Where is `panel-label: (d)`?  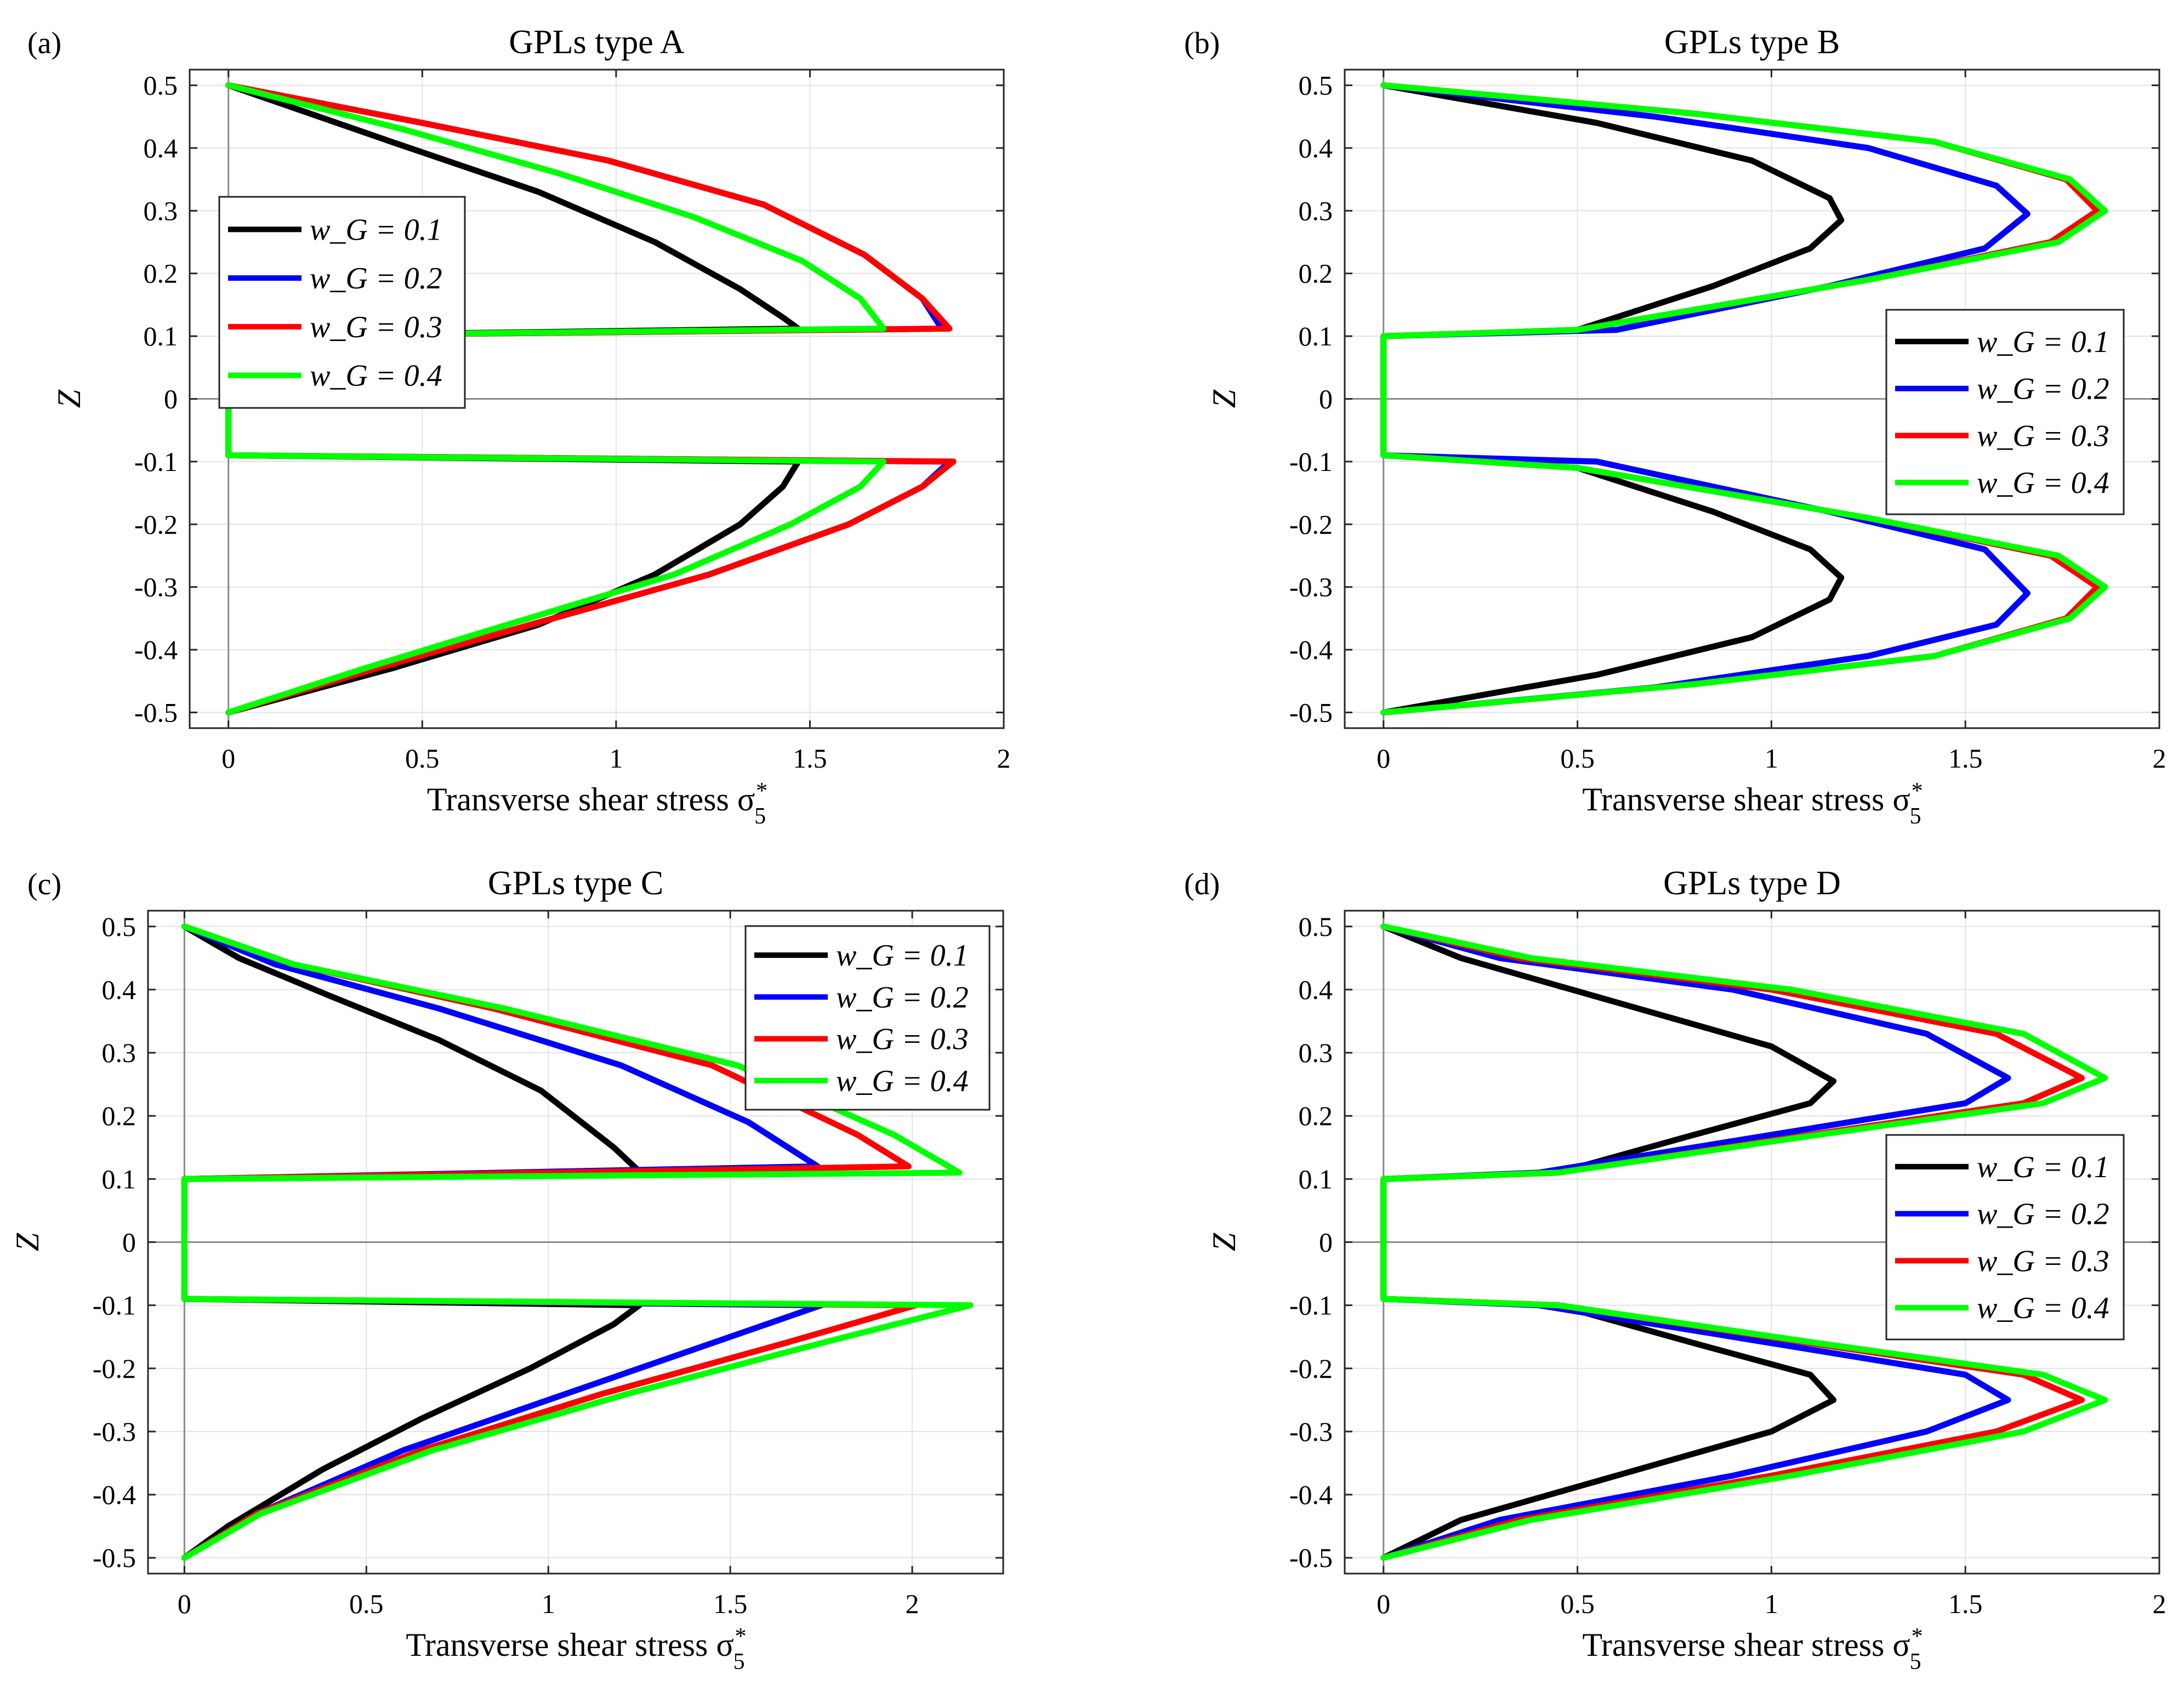
panel-label: (d) is located at coordinates (1202, 884).